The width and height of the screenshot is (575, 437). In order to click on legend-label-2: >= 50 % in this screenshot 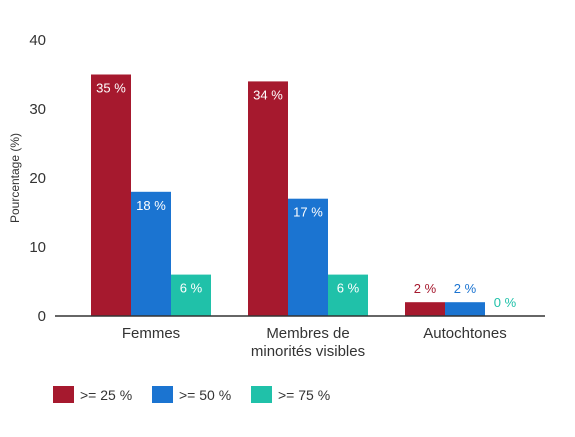, I will do `click(205, 395)`.